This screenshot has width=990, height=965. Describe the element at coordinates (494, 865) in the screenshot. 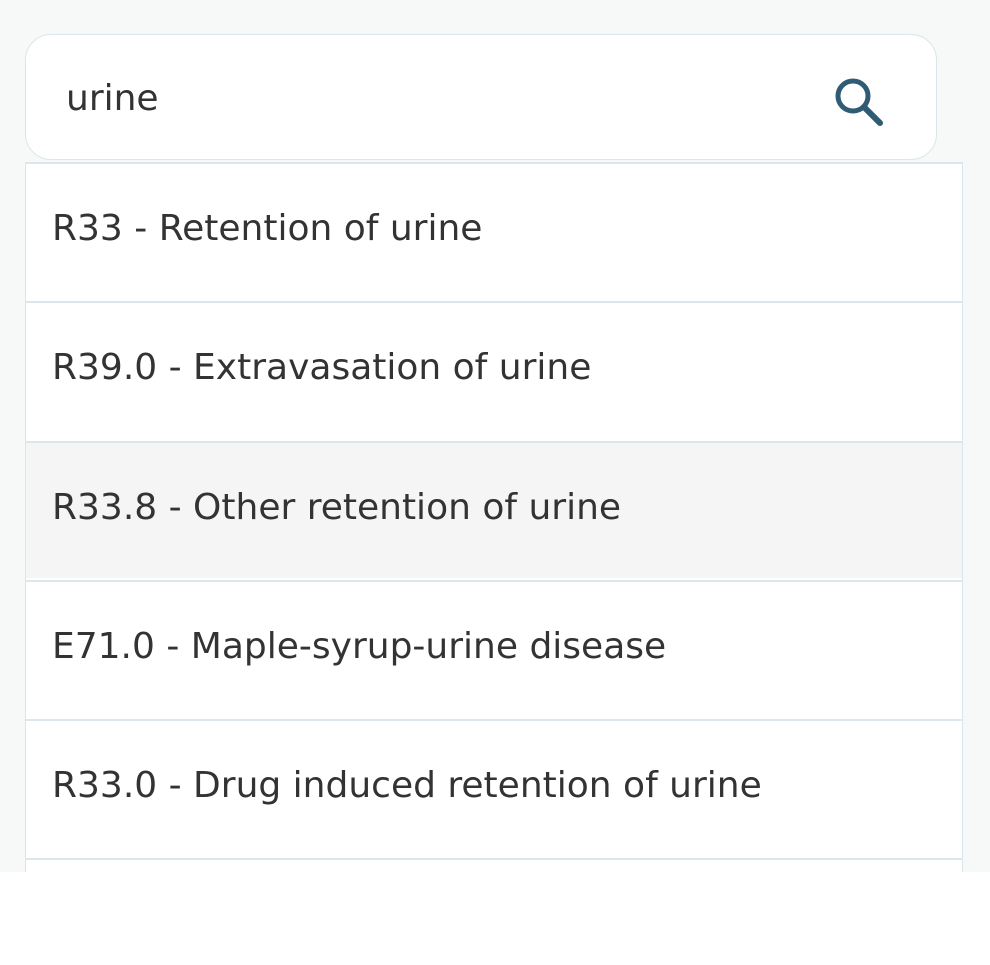

I see `result-item-partial` at that location.